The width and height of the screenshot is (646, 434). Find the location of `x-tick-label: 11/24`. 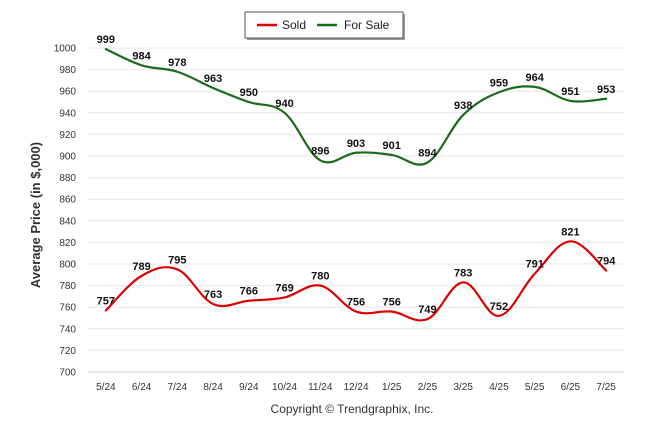

x-tick-label: 11/24 is located at coordinates (320, 387).